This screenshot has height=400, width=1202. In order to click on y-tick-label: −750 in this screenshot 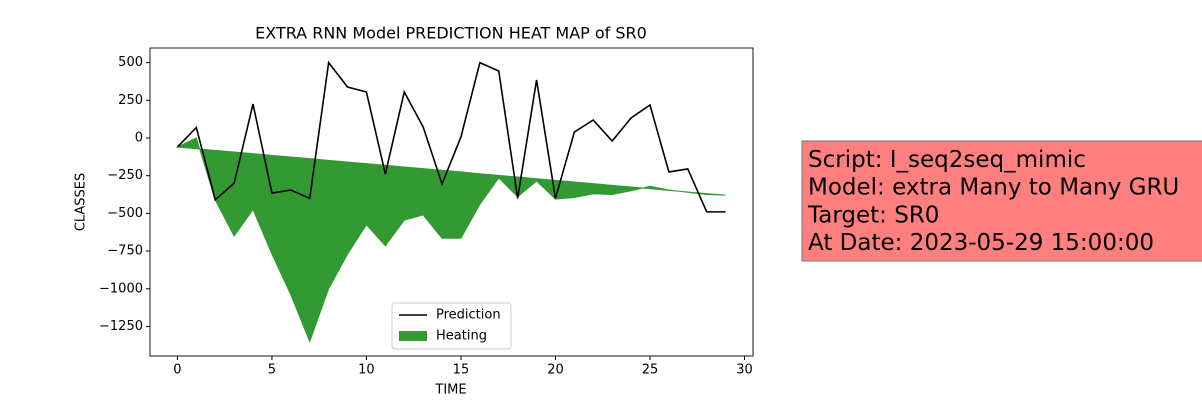, I will do `click(125, 251)`.